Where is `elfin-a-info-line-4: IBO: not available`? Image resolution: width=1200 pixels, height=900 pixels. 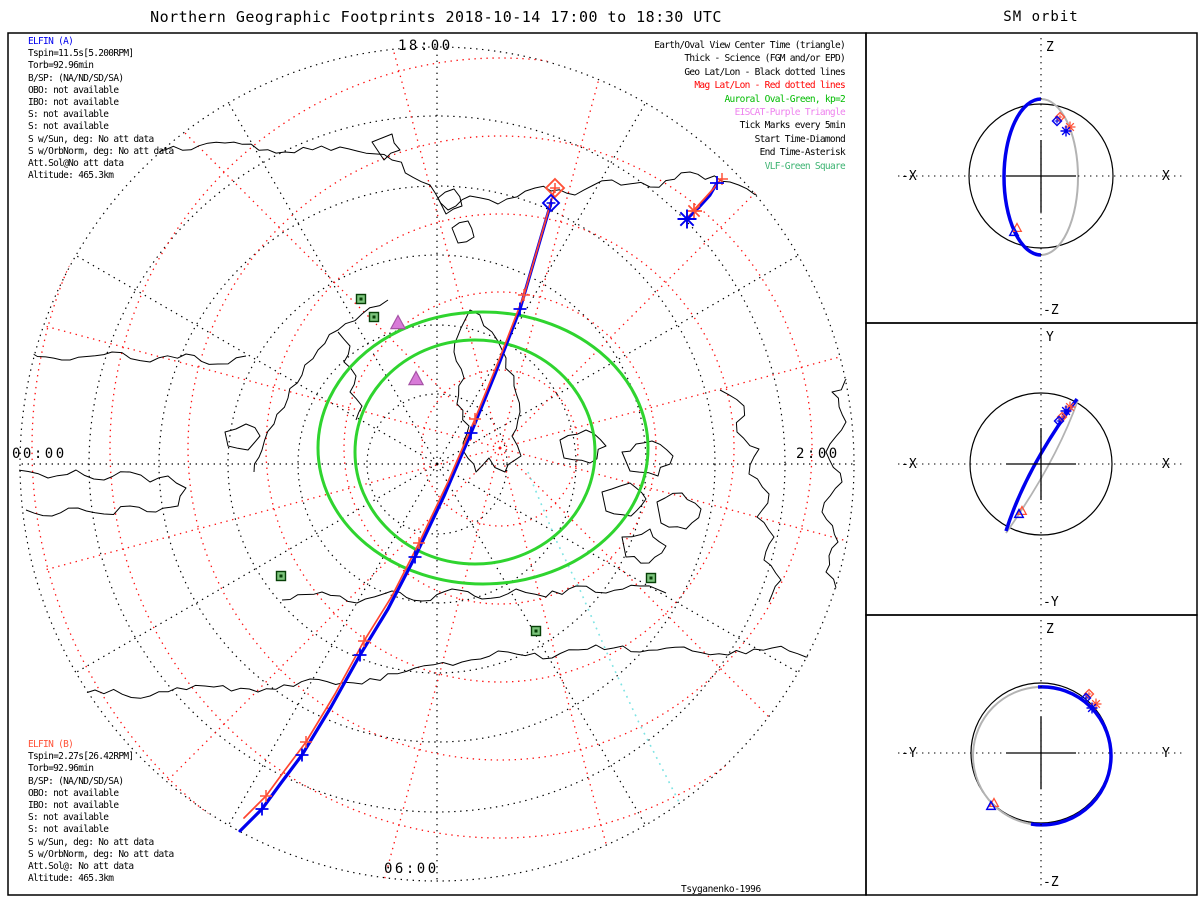
elfin-a-info-line-4: IBO: not available is located at coordinates (73, 103).